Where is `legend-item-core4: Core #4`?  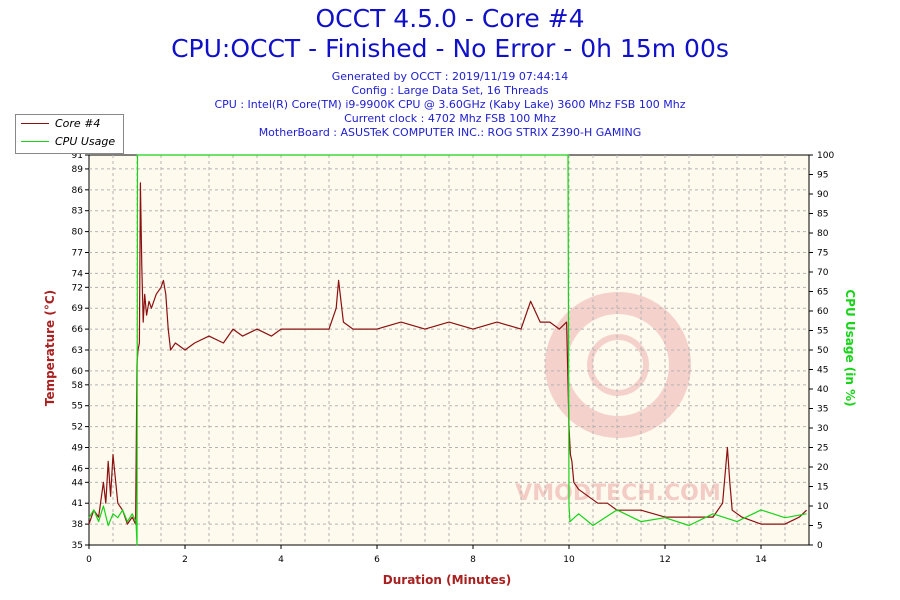 legend-item-core4: Core #4 is located at coordinates (69, 124).